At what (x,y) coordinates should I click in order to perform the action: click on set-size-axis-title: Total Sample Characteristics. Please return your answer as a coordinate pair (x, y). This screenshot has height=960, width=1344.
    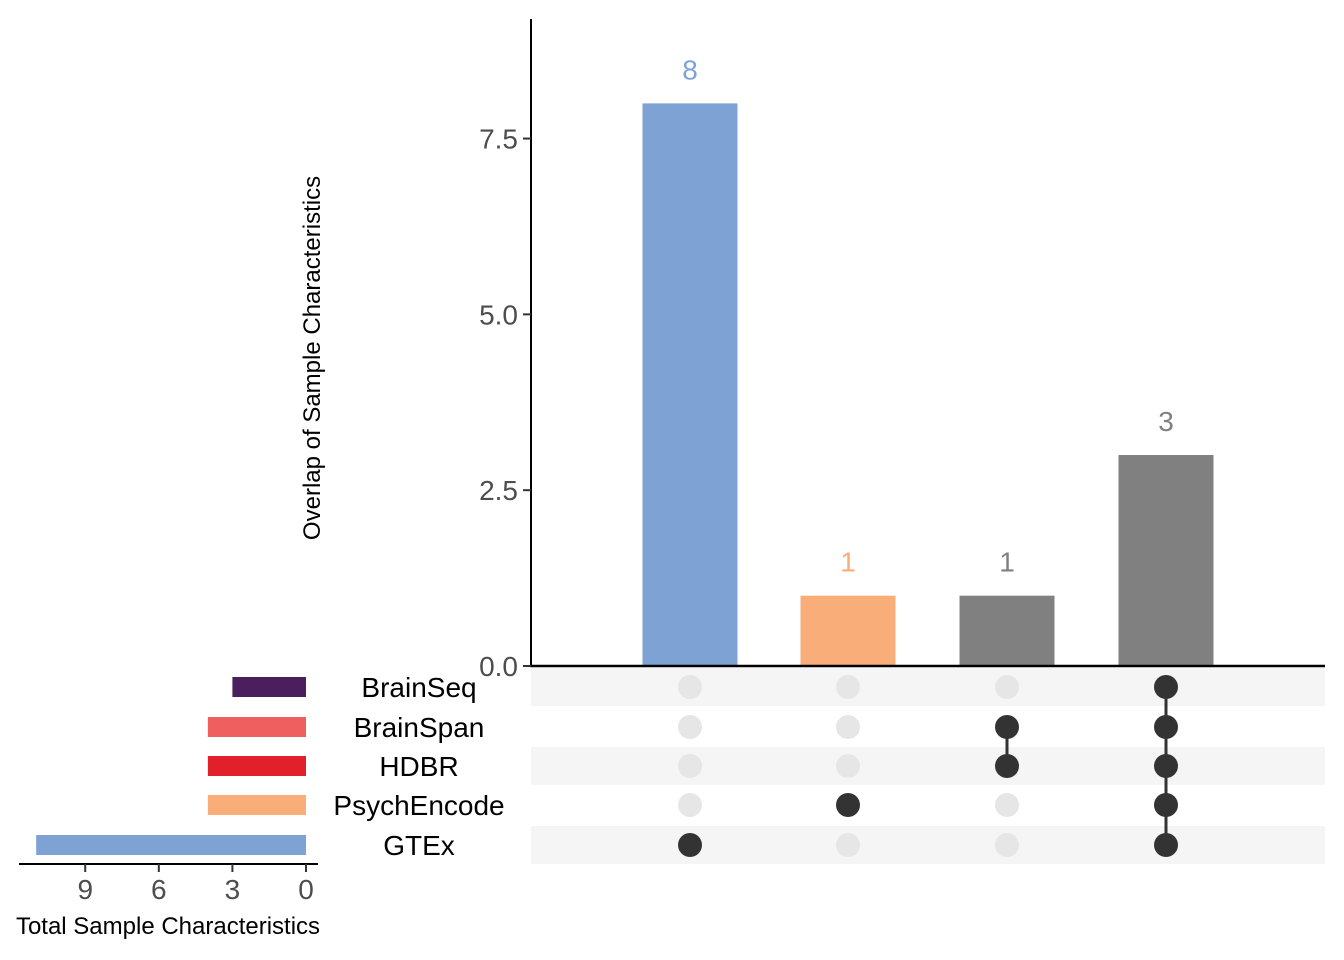
    Looking at the image, I should click on (168, 926).